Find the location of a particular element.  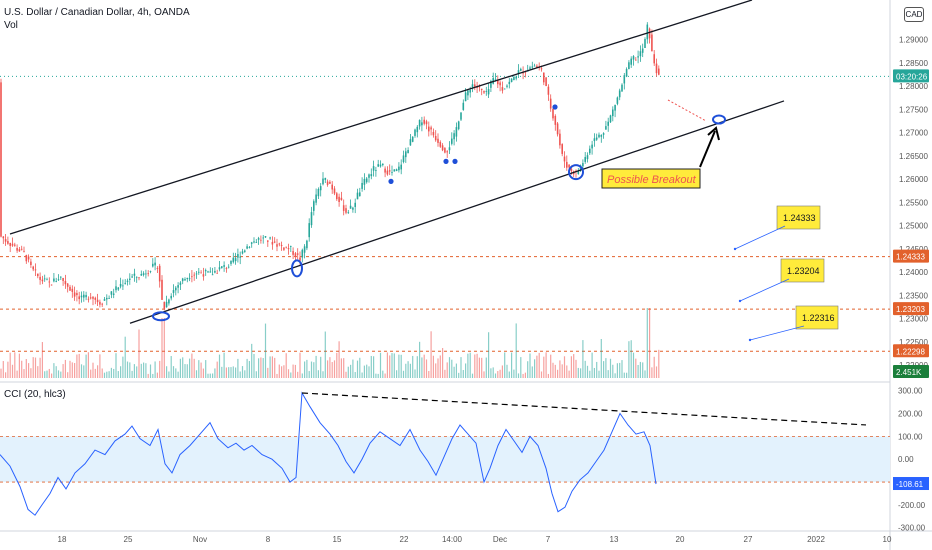

cci-last-badge is located at coordinates (911, 484).